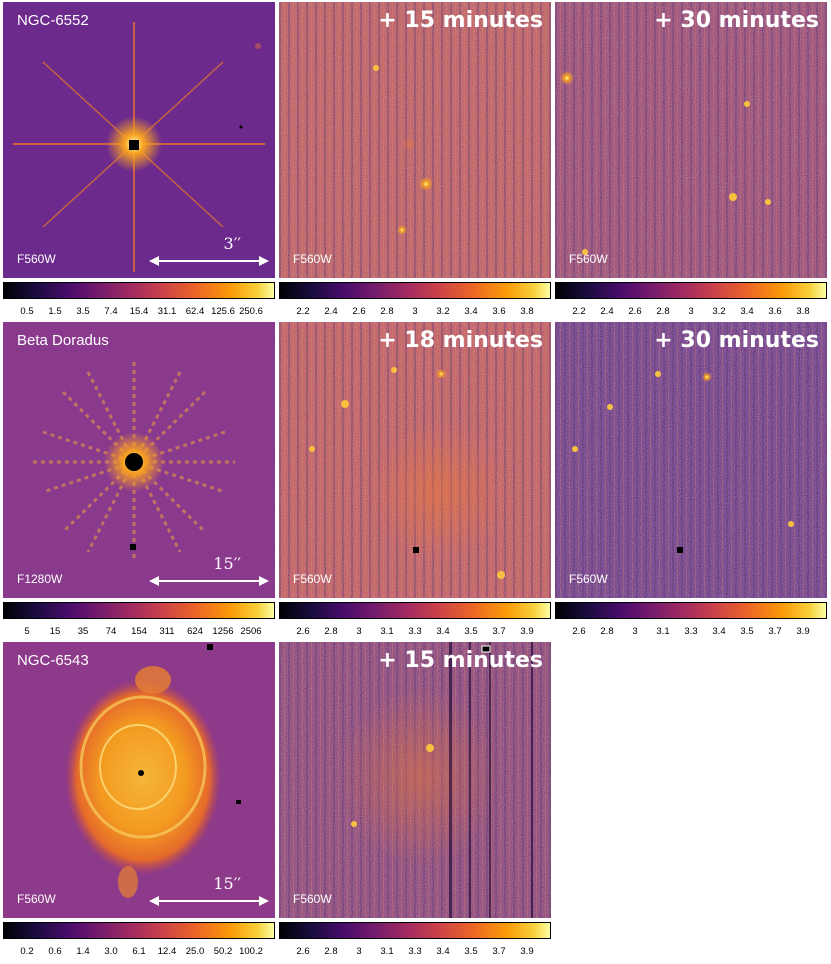  Describe the element at coordinates (223, 631) in the screenshot. I see `colorbar-tick-label: 1256` at that location.